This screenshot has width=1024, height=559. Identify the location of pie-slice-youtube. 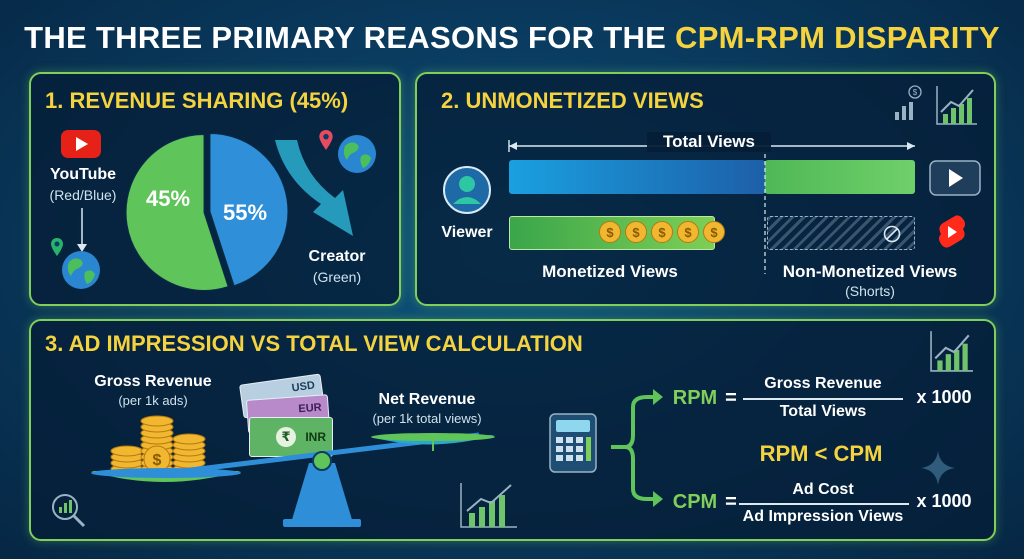
(249, 210).